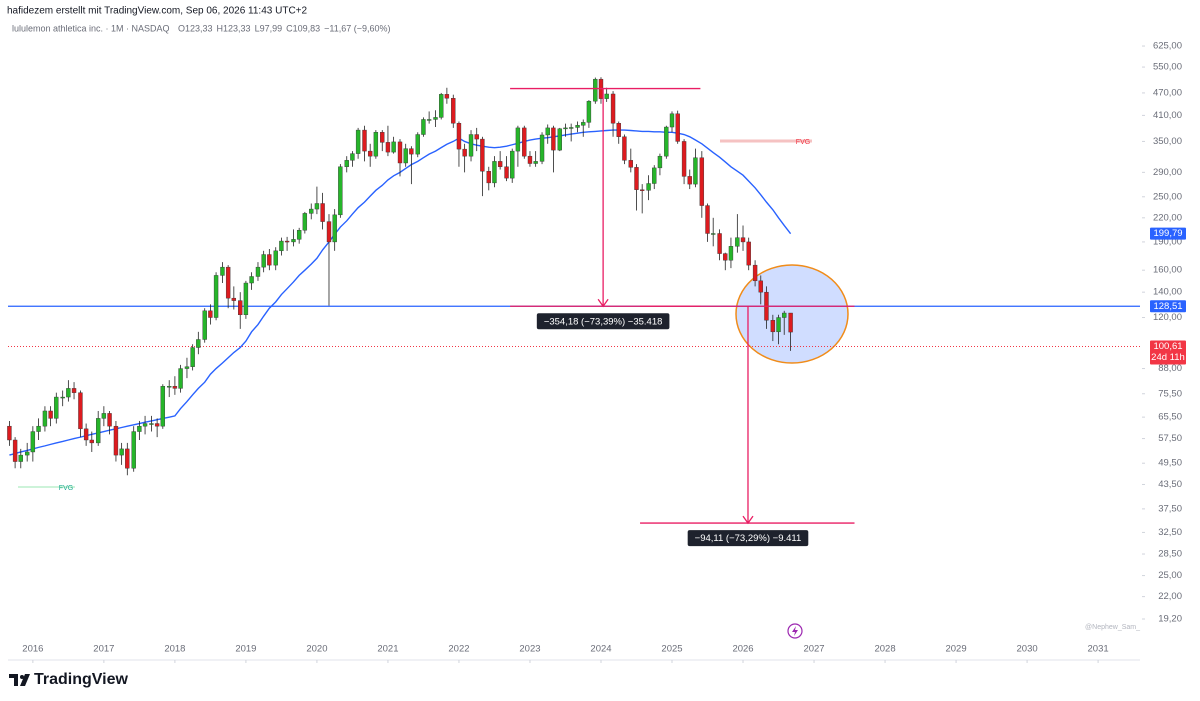  Describe the element at coordinates (66, 488) in the screenshot. I see `fvg-label: FVG` at that location.